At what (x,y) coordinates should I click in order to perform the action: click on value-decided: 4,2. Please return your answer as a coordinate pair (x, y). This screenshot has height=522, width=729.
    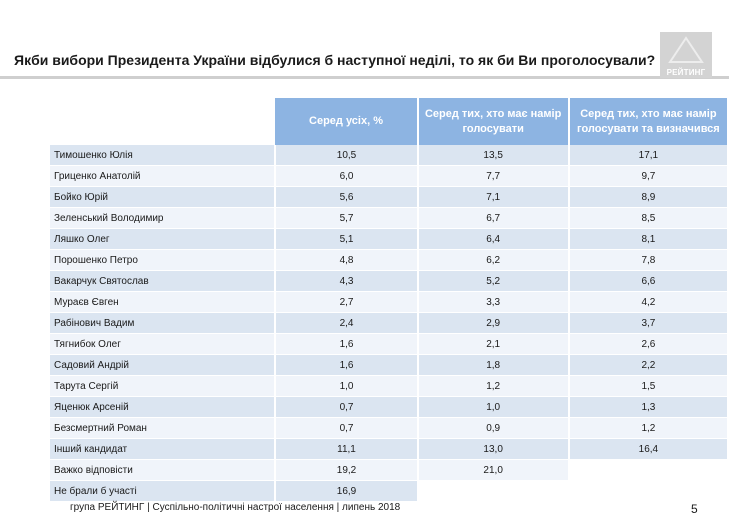
    Looking at the image, I should click on (648, 302).